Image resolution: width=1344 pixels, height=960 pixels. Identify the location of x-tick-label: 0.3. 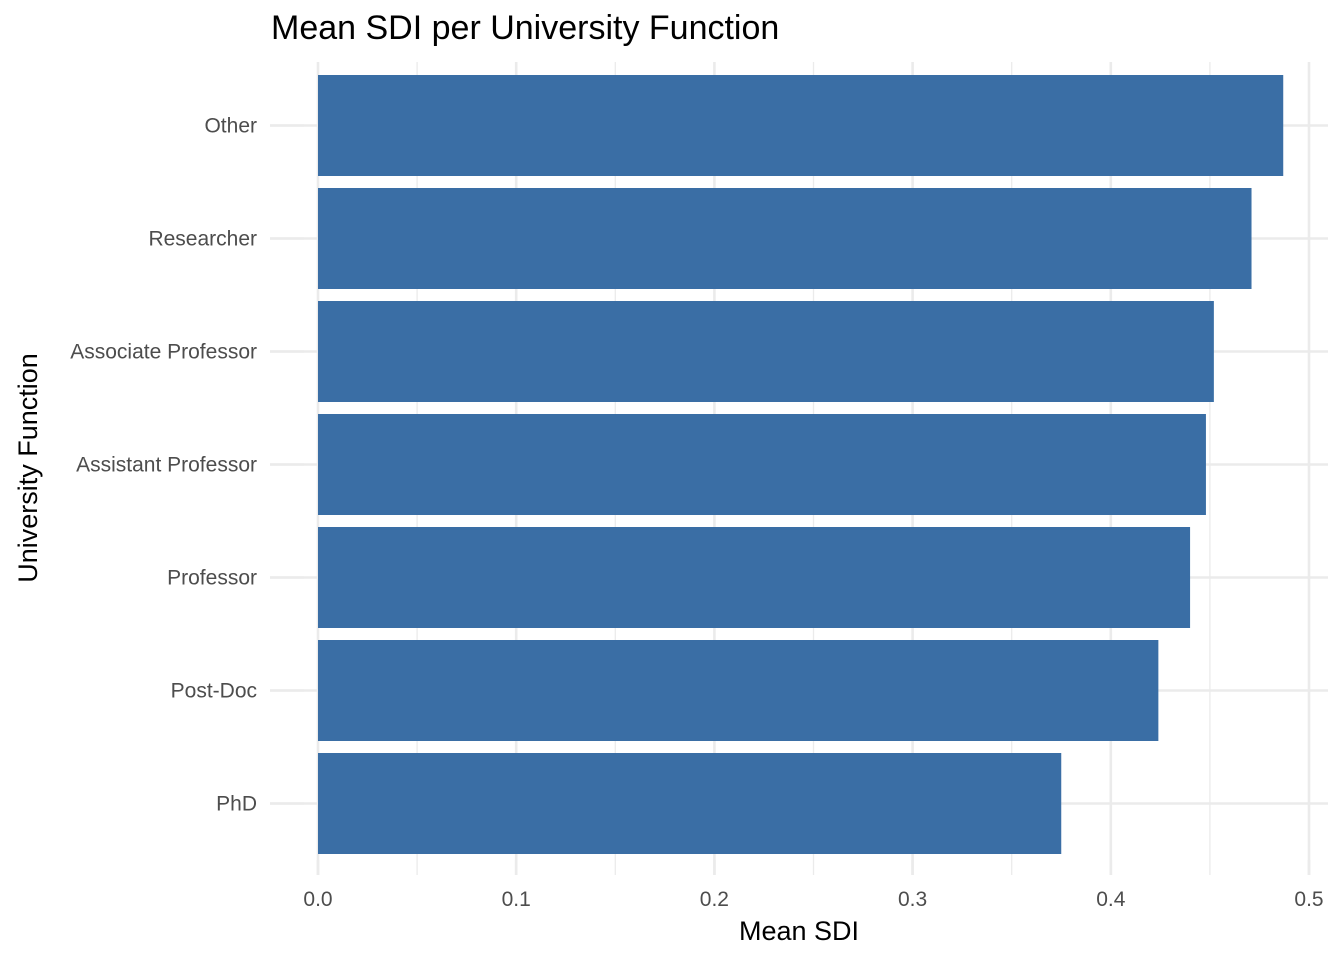
(912, 899).